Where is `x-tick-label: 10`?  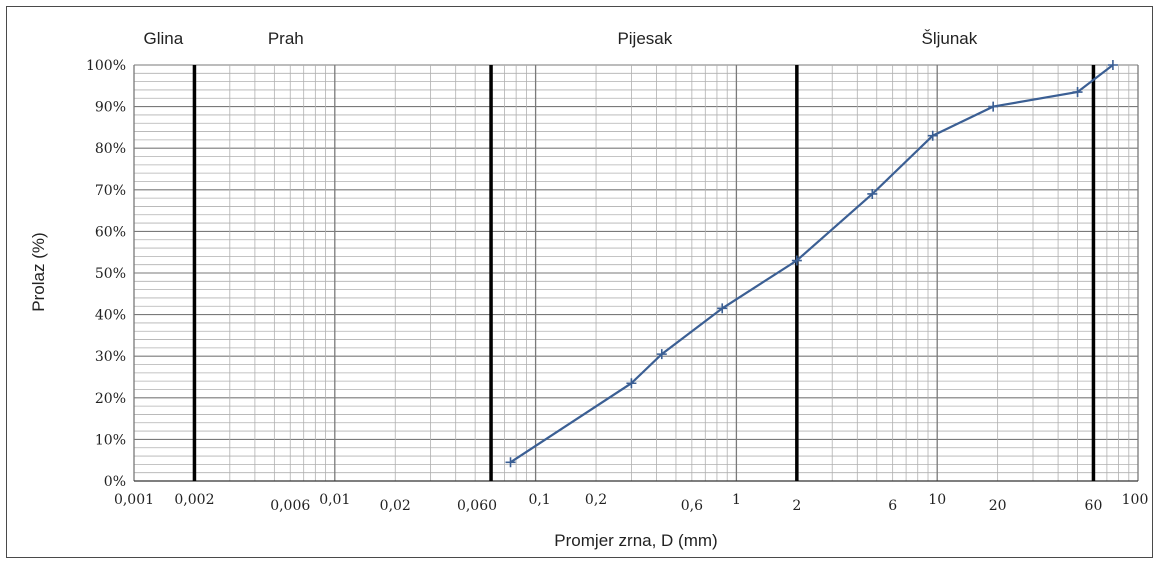 x-tick-label: 10 is located at coordinates (937, 500).